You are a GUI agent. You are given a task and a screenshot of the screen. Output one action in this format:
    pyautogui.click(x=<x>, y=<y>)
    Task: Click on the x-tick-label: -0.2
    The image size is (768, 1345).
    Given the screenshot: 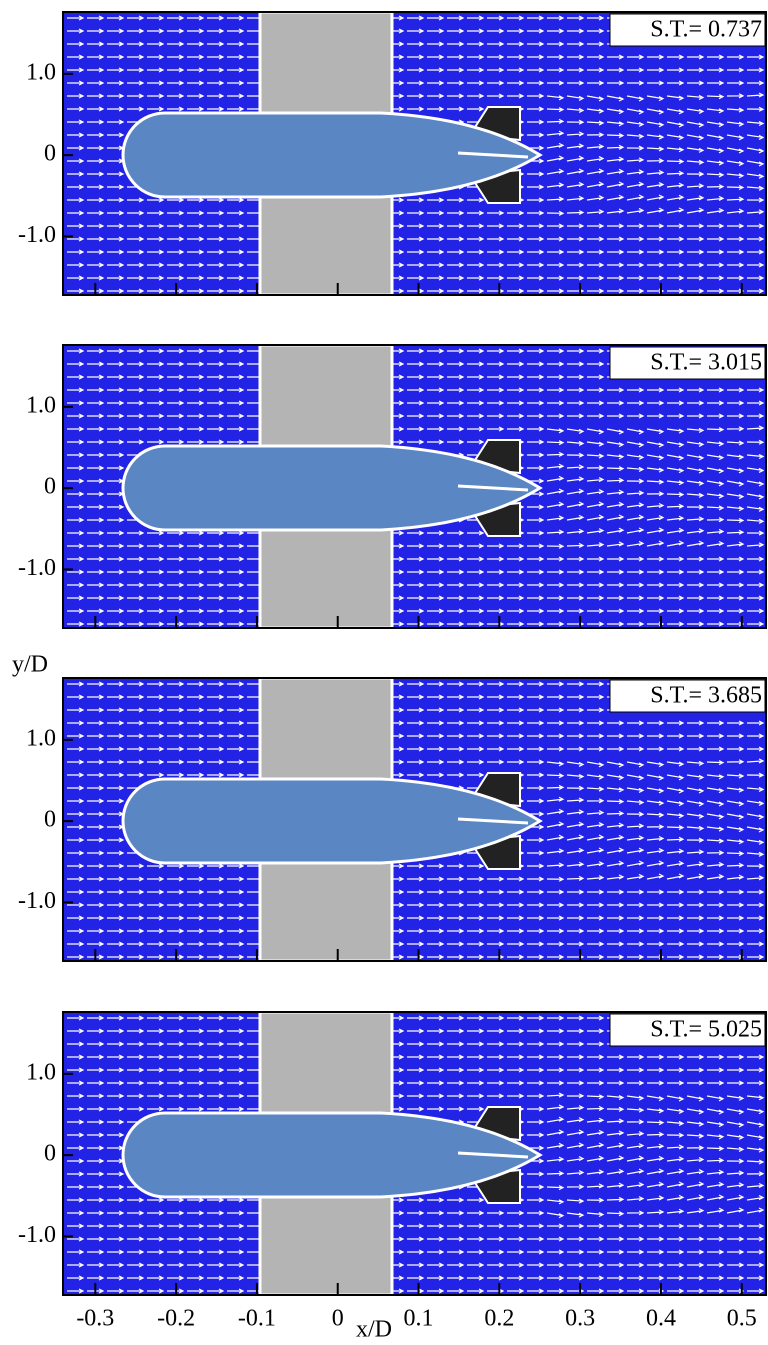 What is the action you would take?
    pyautogui.click(x=176, y=1319)
    